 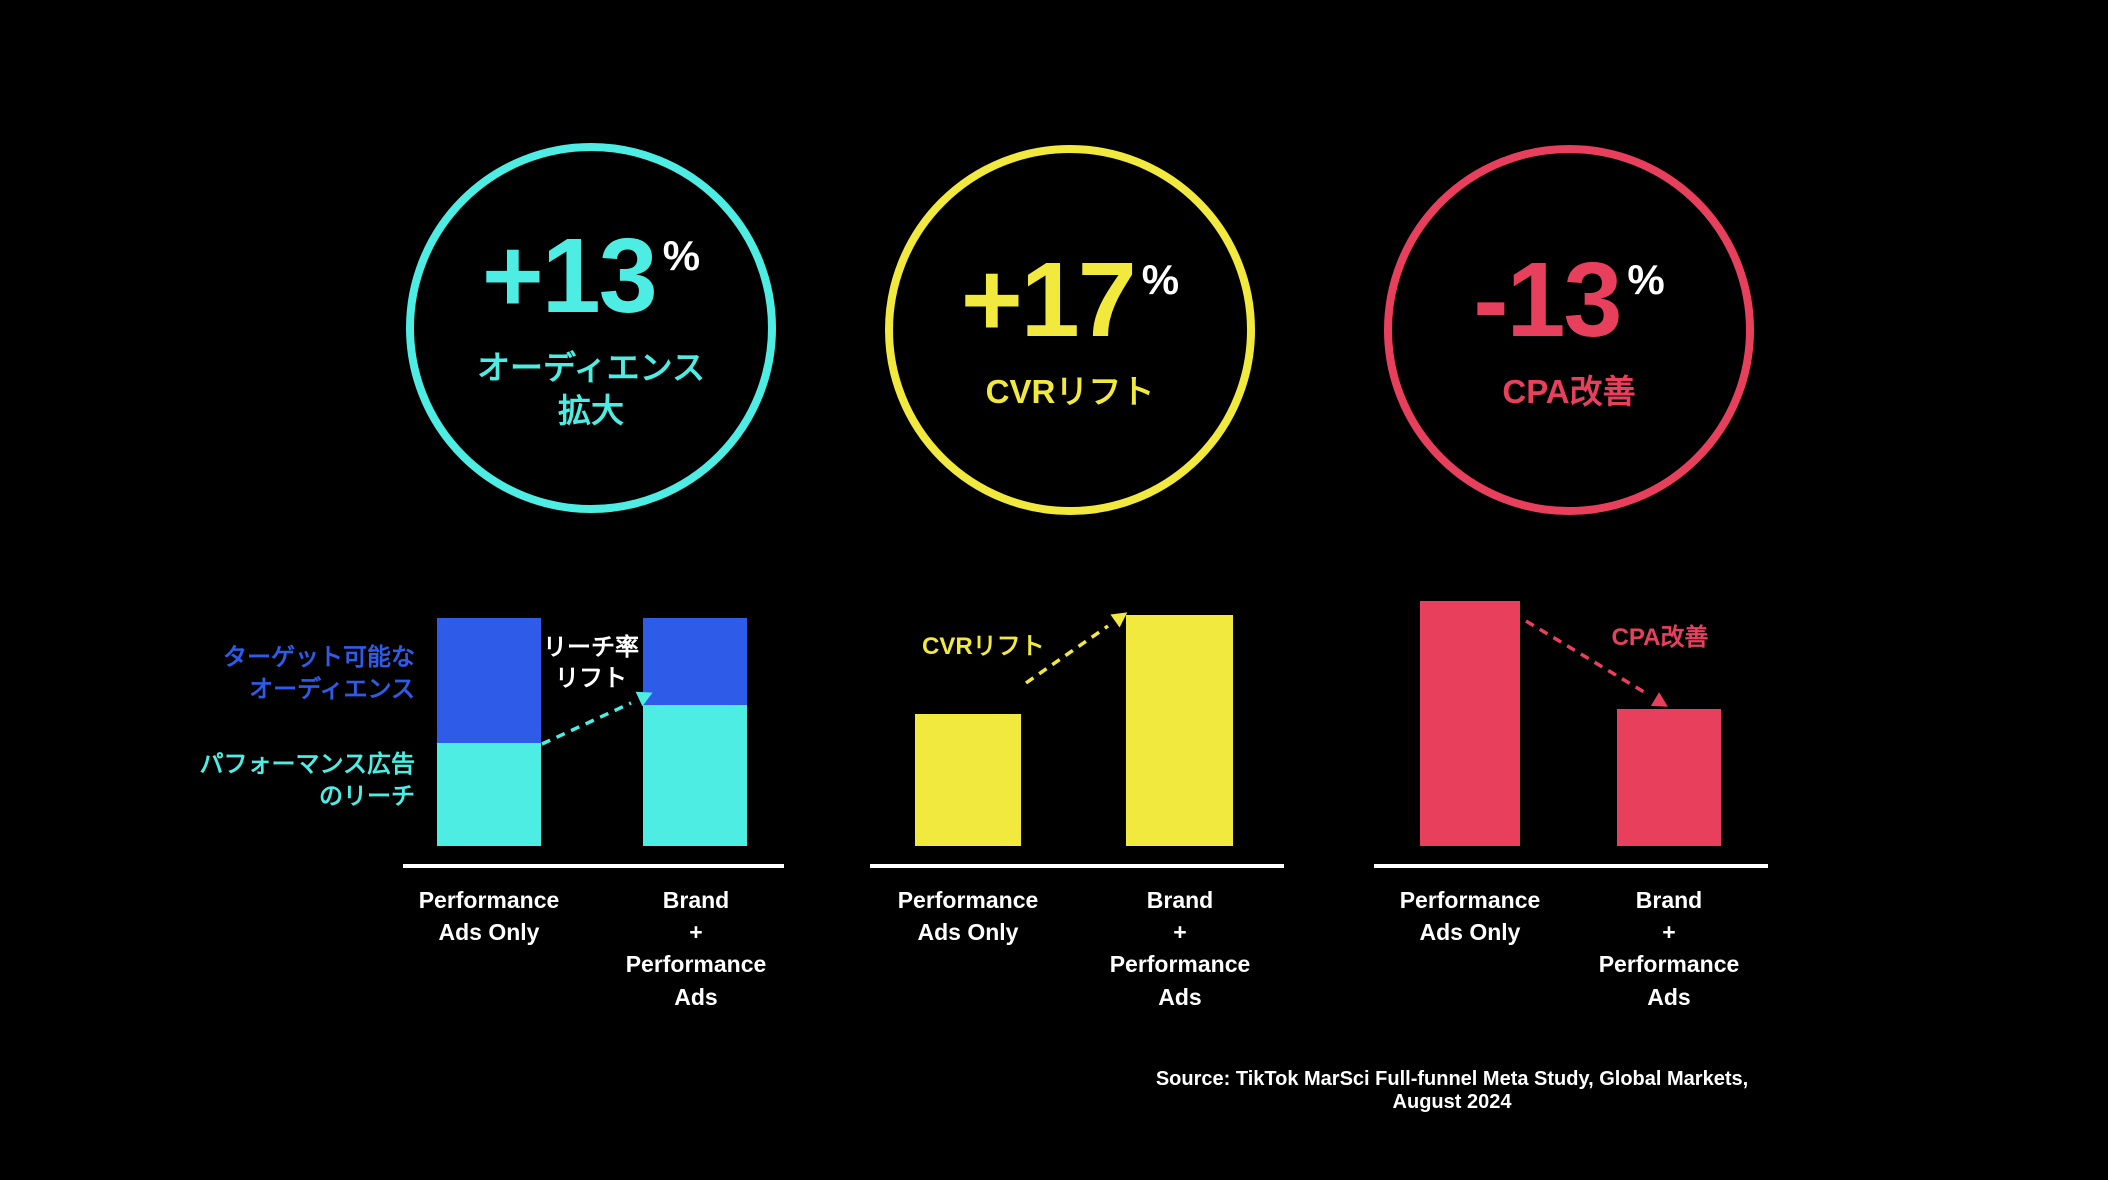 I want to click on stat-label-cpa: CPA改善, so click(x=1569, y=391).